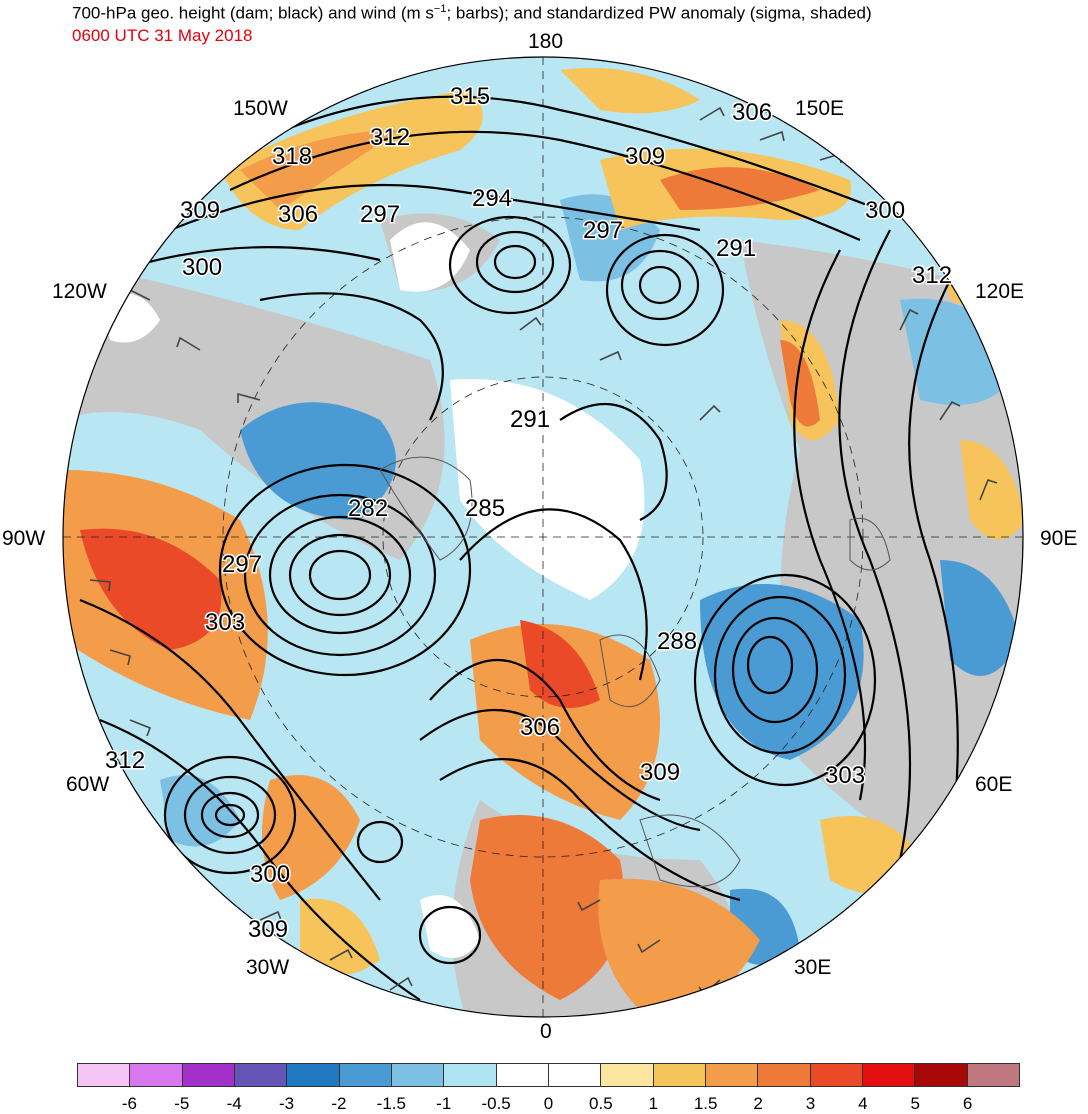 Image resolution: width=1088 pixels, height=1114 pixels. Describe the element at coordinates (546, 41) in the screenshot. I see `lon-label-180: 180` at that location.